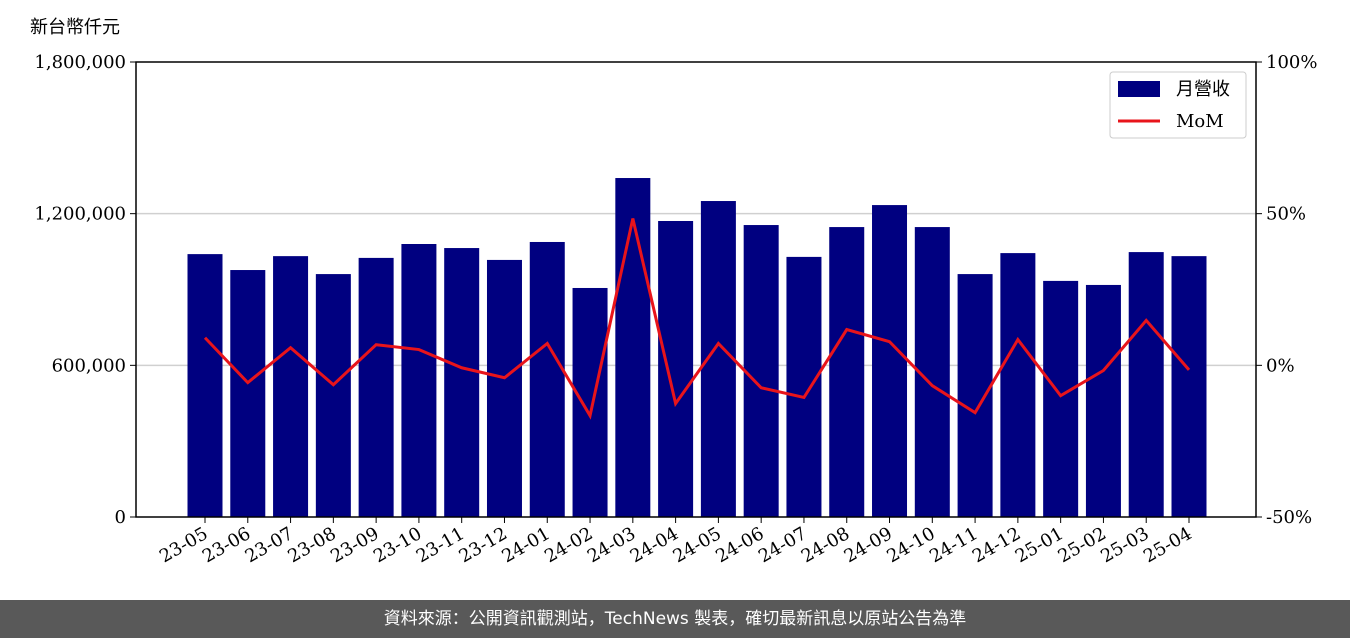 The image size is (1350, 638). Describe the element at coordinates (696, 545) in the screenshot. I see `x-tick-label: 24-05` at that location.